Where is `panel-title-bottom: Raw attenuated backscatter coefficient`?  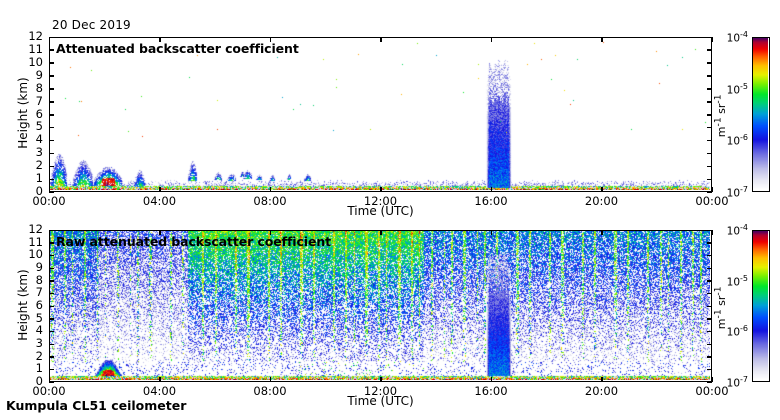
panel-title-bottom: Raw attenuated backscatter coefficient is located at coordinates (194, 241).